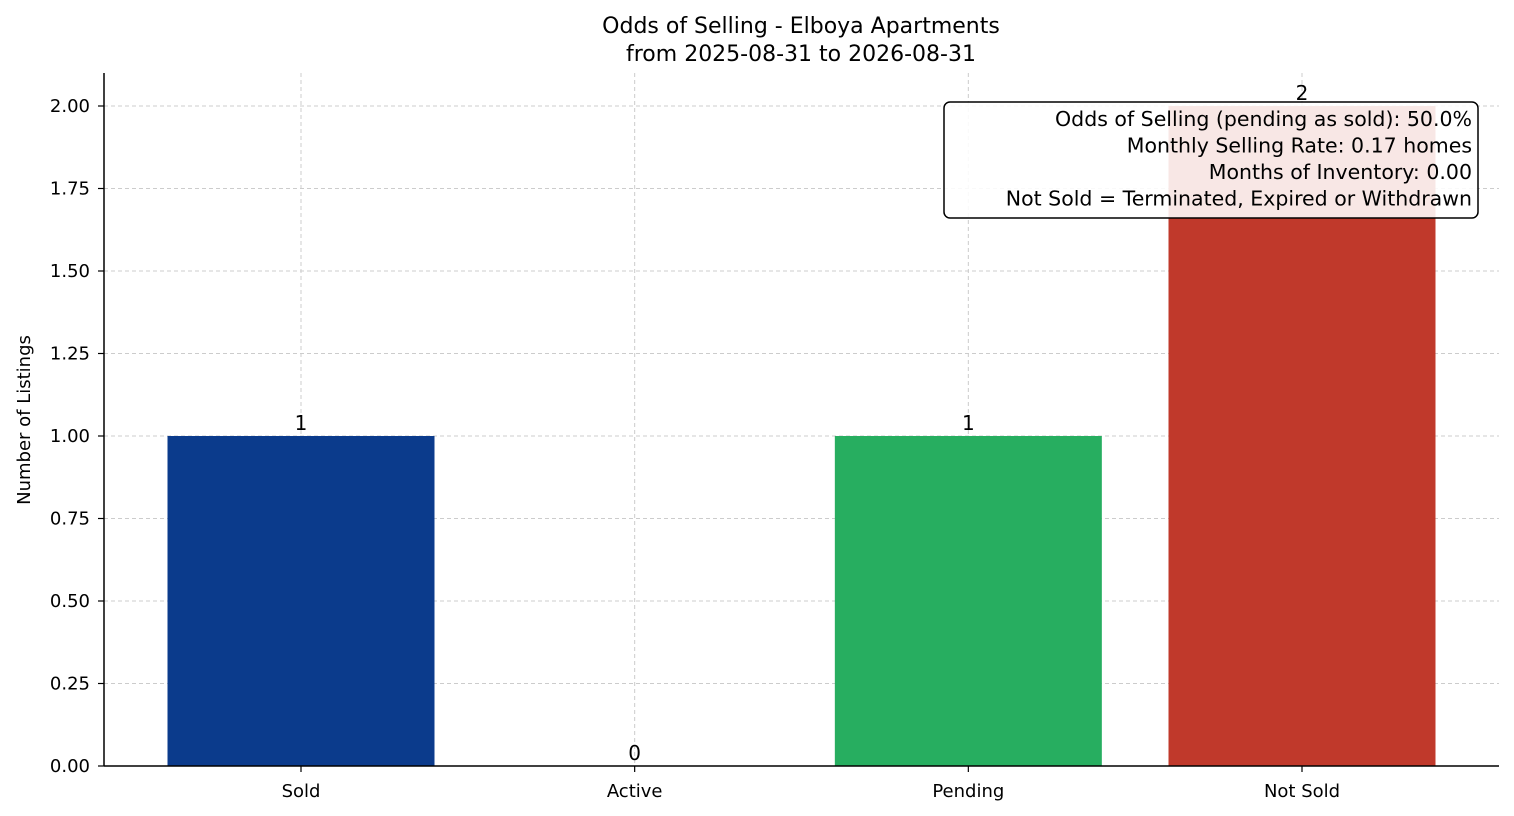 This screenshot has width=1514, height=816. I want to click on annotation-line: Odds of Selling (pending as sold): 50.0%, so click(1263, 119).